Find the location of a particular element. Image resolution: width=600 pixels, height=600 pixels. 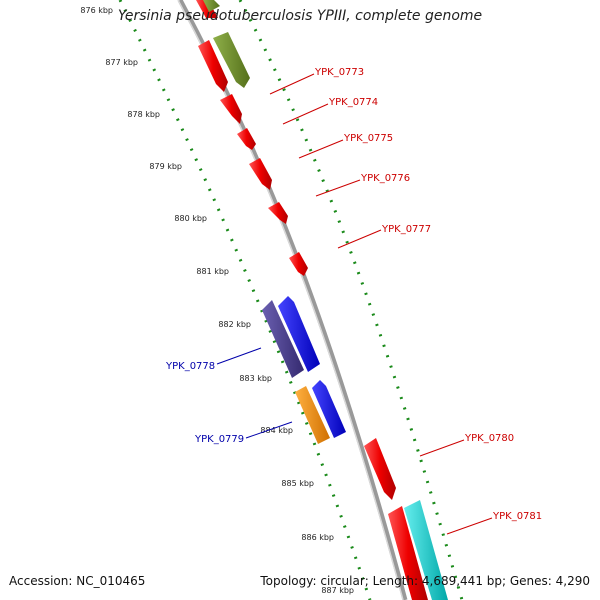

tick-label: 881 kbp is located at coordinates (212, 271).